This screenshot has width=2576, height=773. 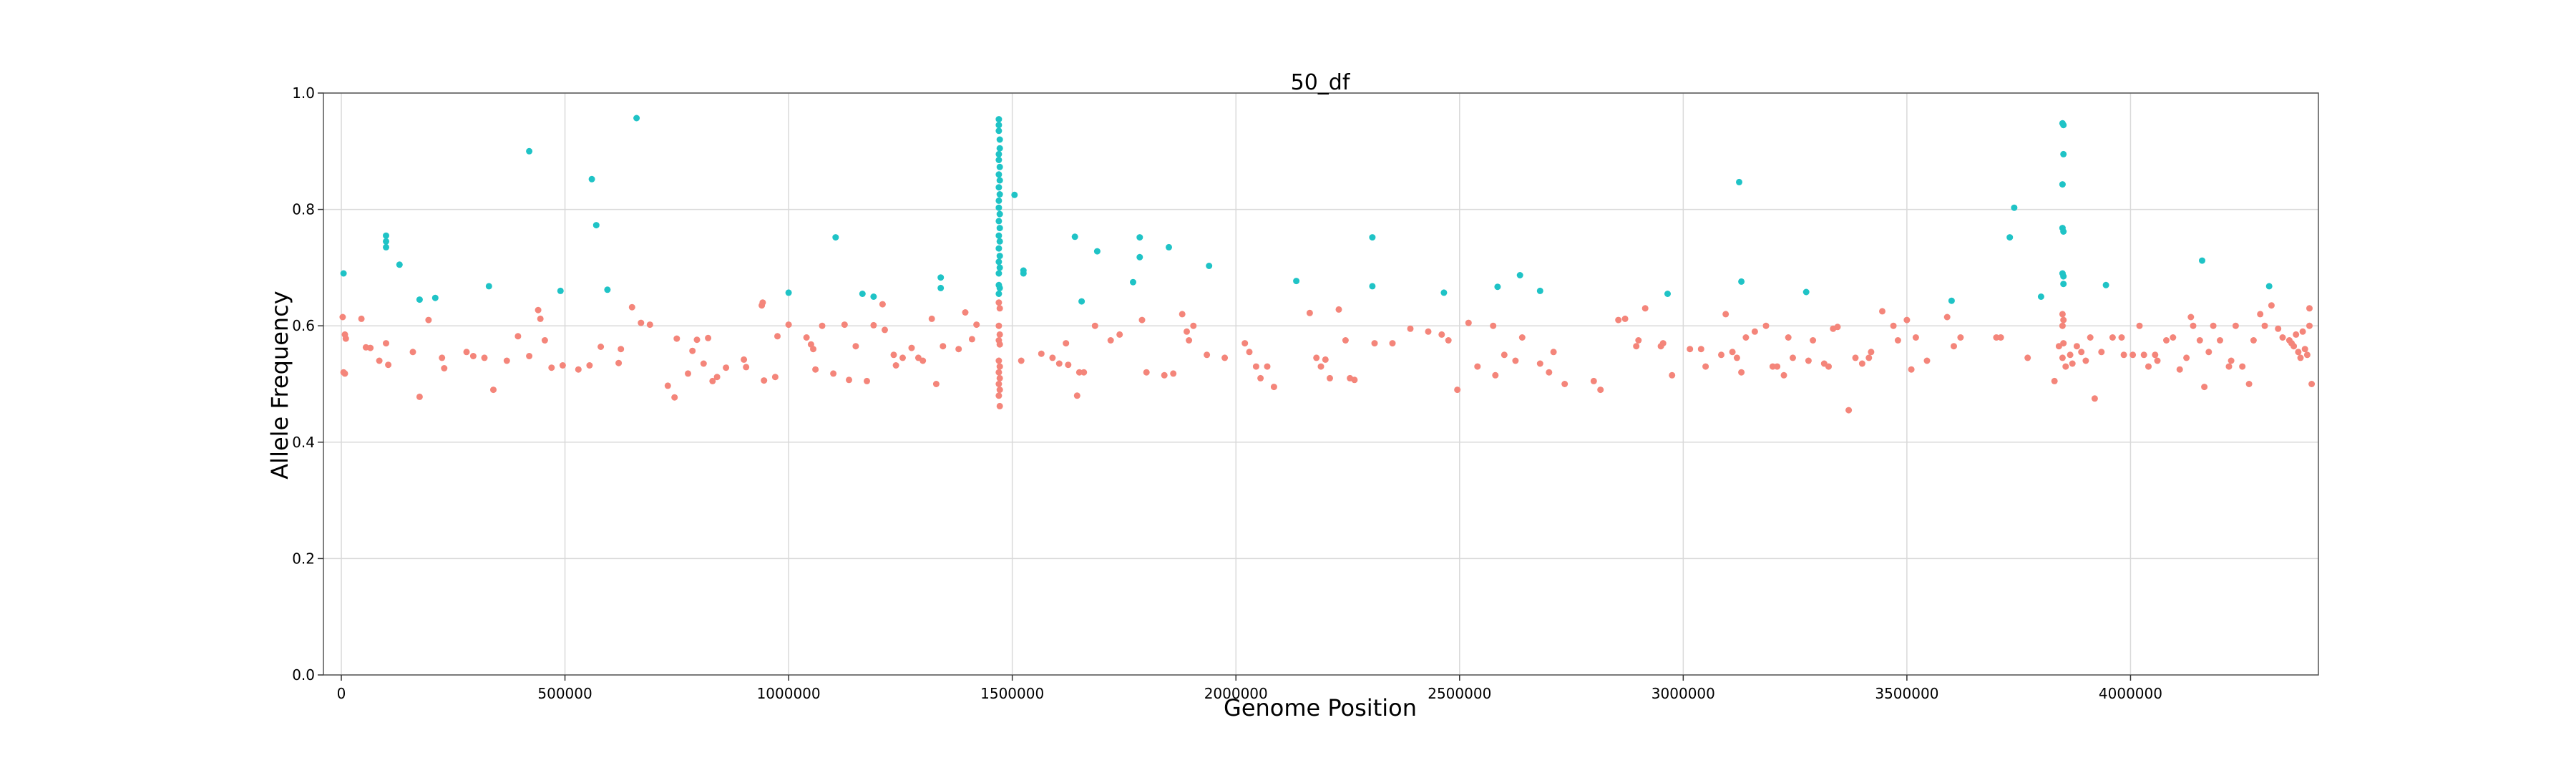 I want to click on x-tick-label: 1500000, so click(x=1012, y=693).